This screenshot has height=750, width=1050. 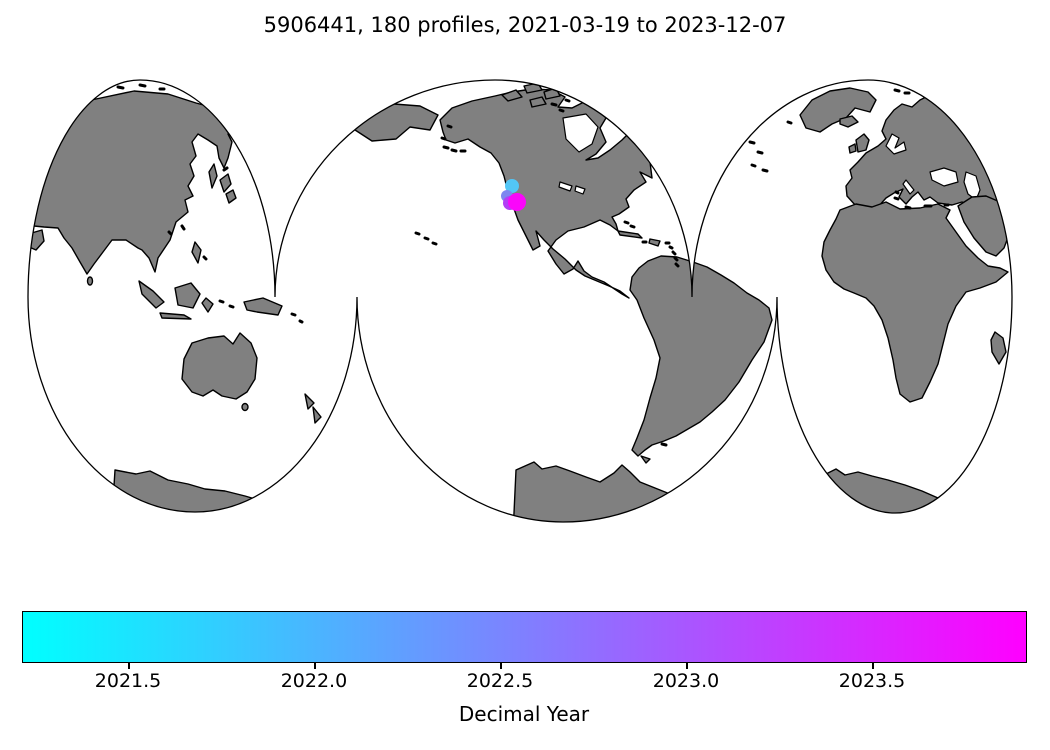 What do you see at coordinates (838, 110) in the screenshot?
I see `landmass-greenland` at bounding box center [838, 110].